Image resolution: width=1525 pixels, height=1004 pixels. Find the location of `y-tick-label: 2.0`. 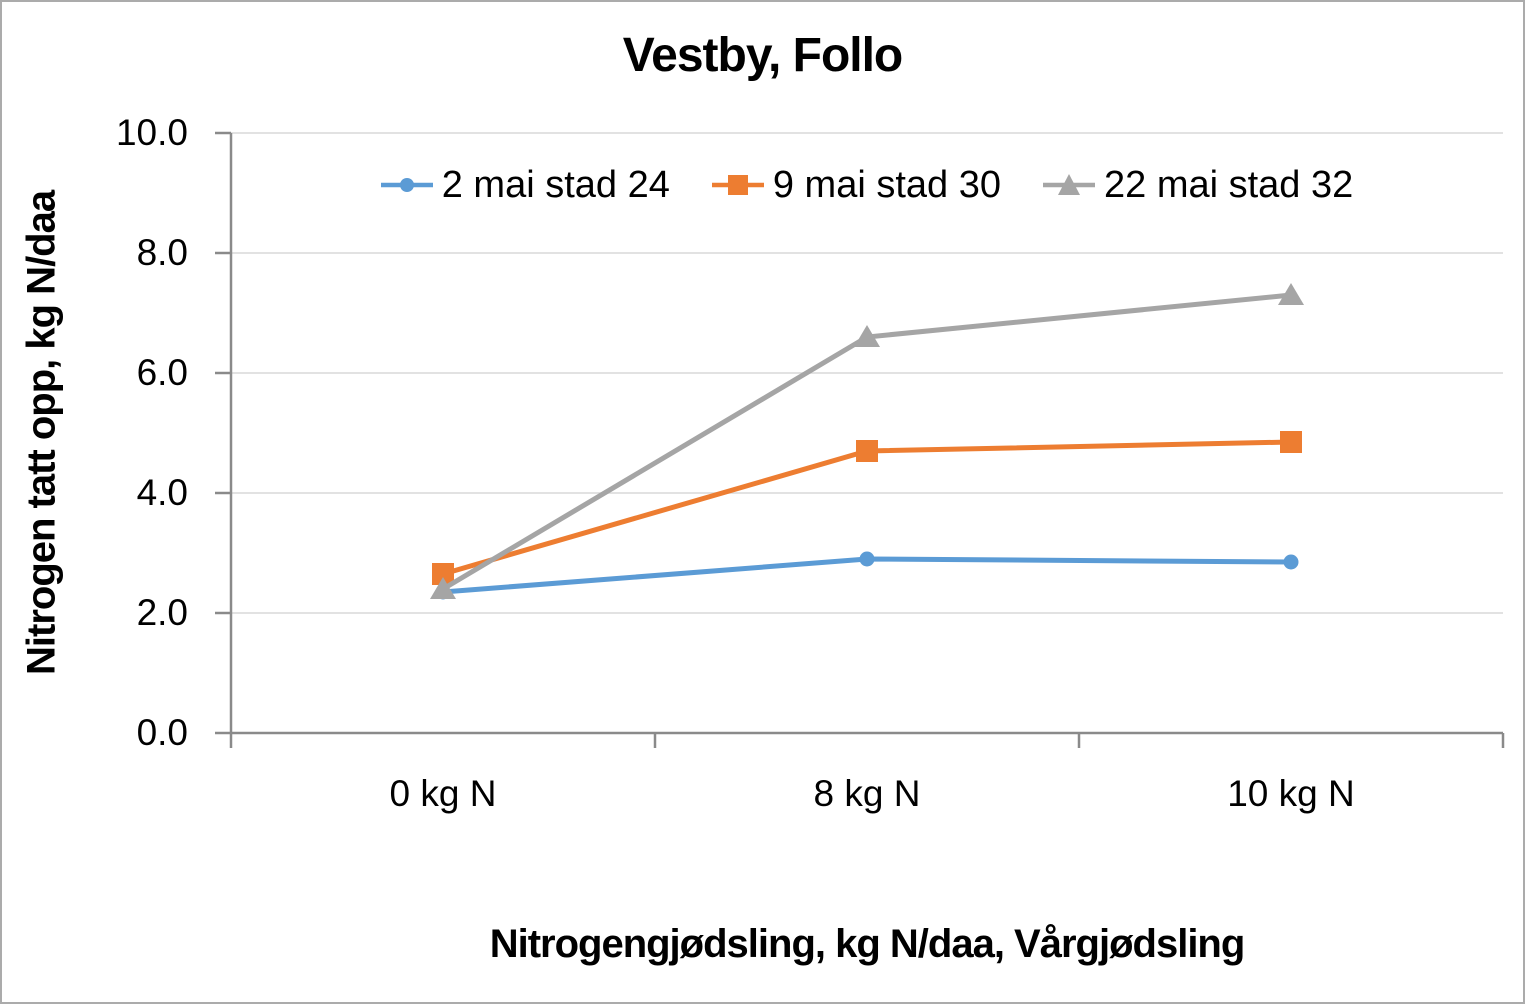

y-tick-label: 2.0 is located at coordinates (162, 612).